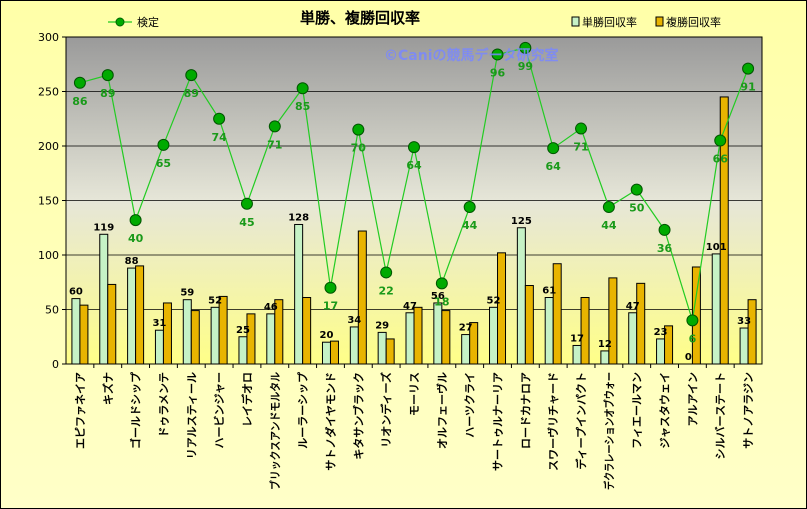 Image resolution: width=807 pixels, height=509 pixels. What do you see at coordinates (48, 92) in the screenshot?
I see `y-tick-label: 250` at bounding box center [48, 92].